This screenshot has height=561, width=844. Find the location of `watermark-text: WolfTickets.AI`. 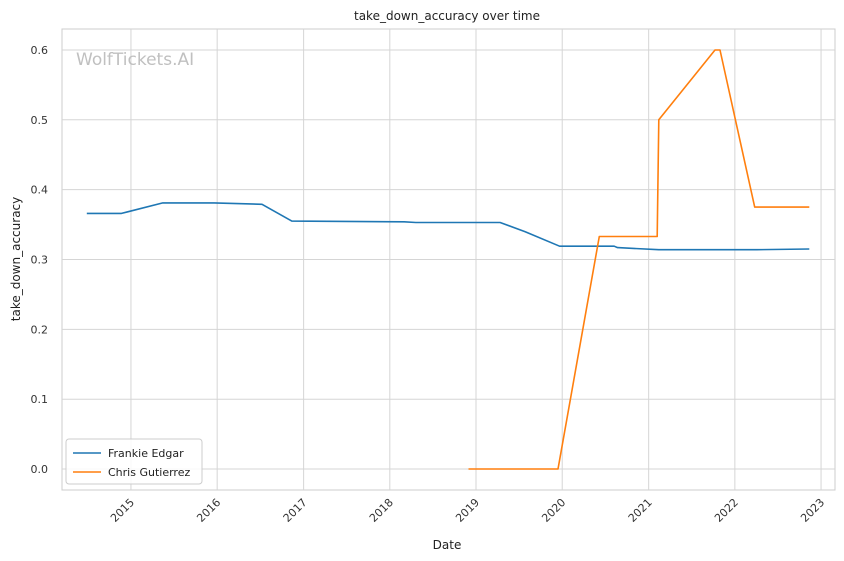

watermark-text: WolfTickets.AI is located at coordinates (135, 60).